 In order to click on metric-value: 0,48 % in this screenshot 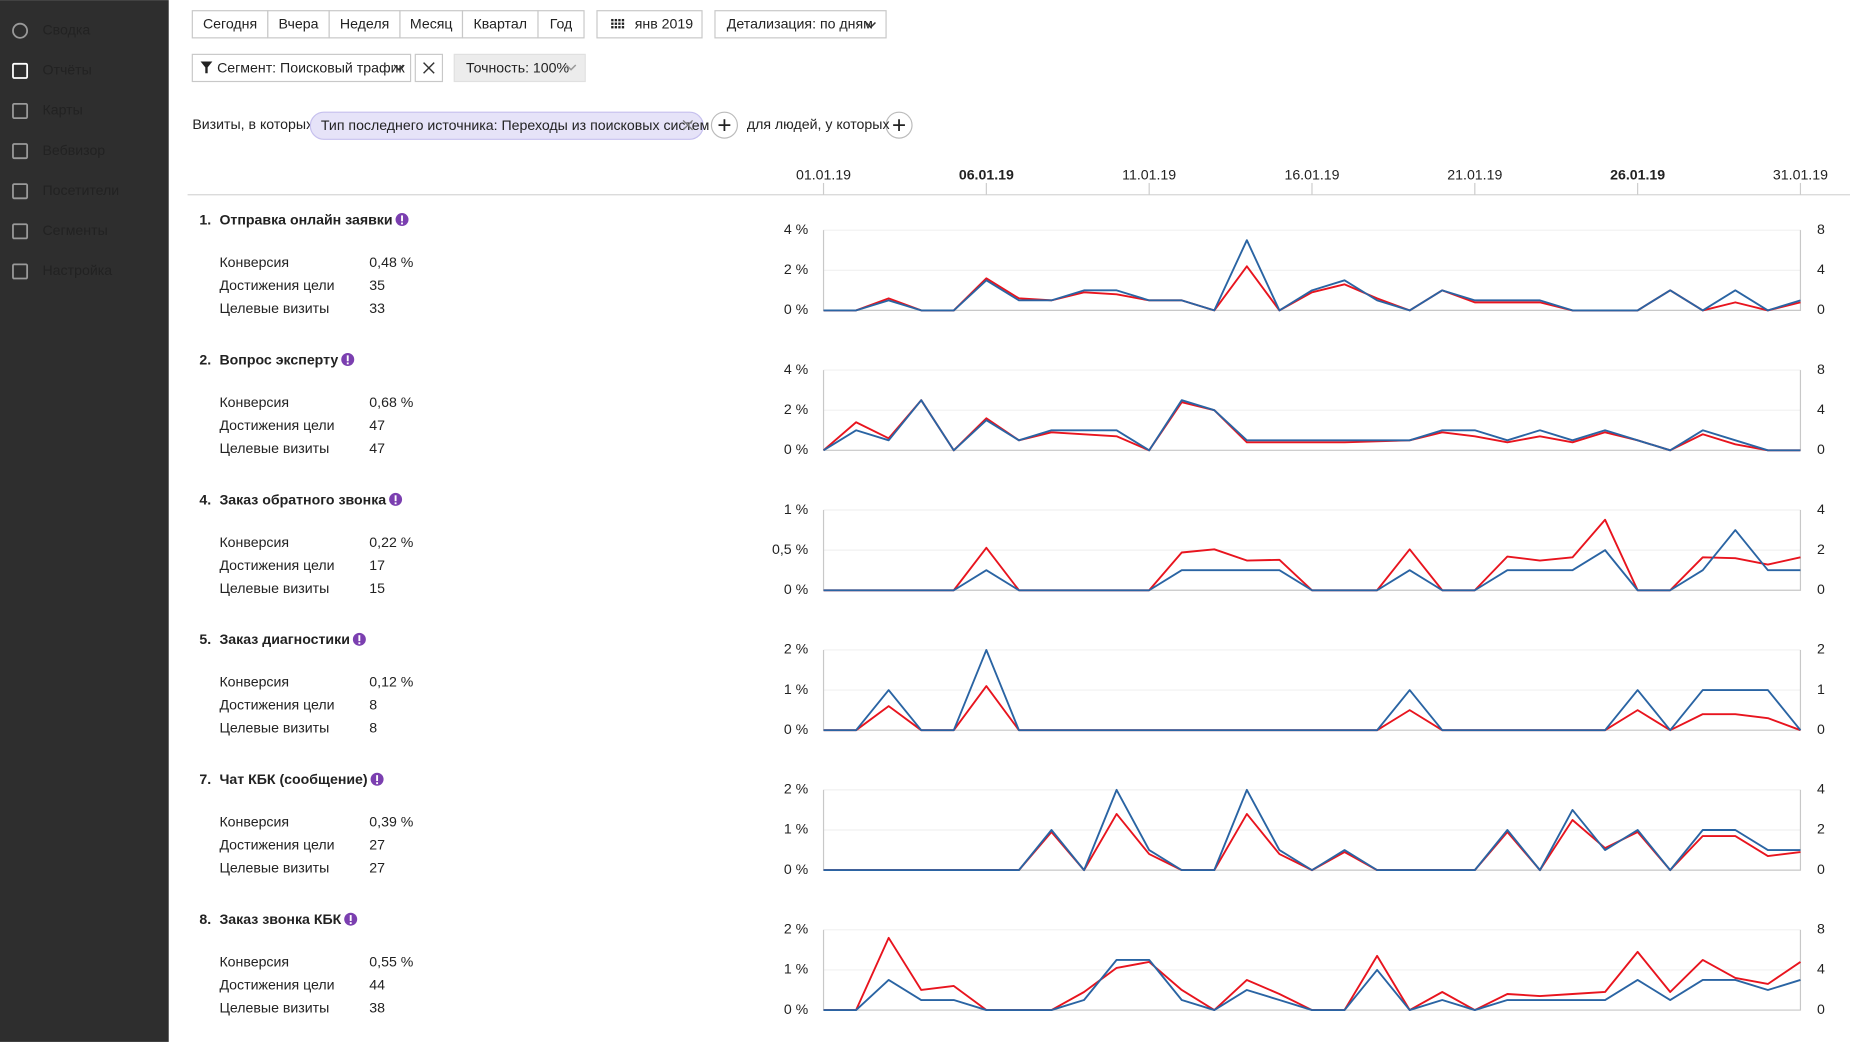, I will do `click(391, 262)`.